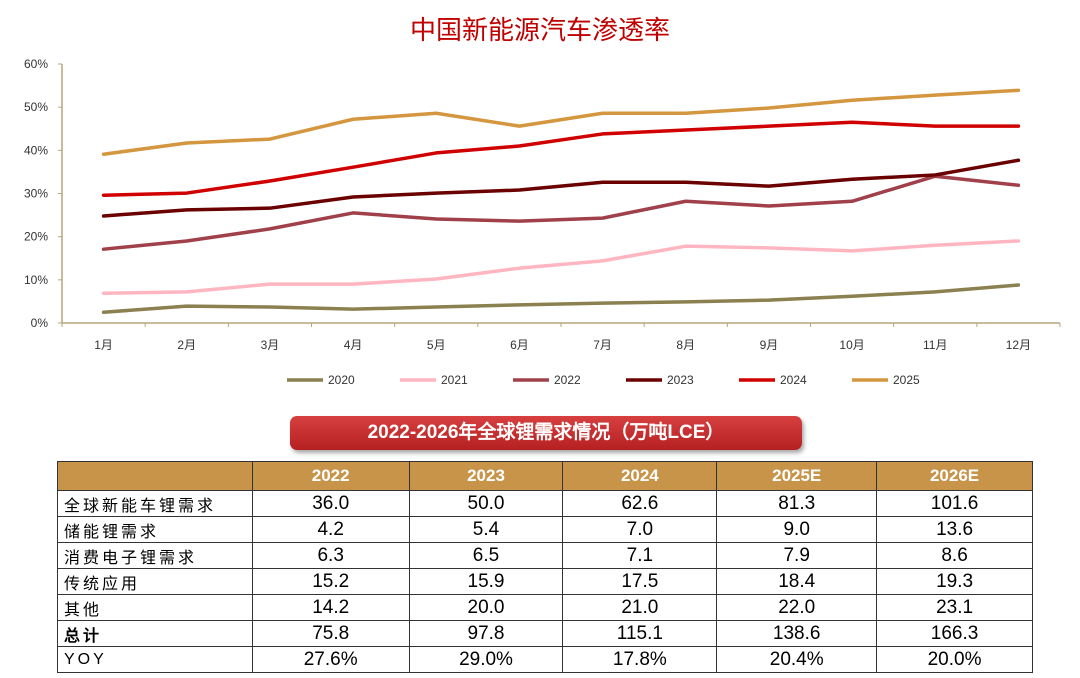 The height and width of the screenshot is (678, 1080). I want to click on chart-title: 中国新能源汽车渗透率, so click(539, 31).